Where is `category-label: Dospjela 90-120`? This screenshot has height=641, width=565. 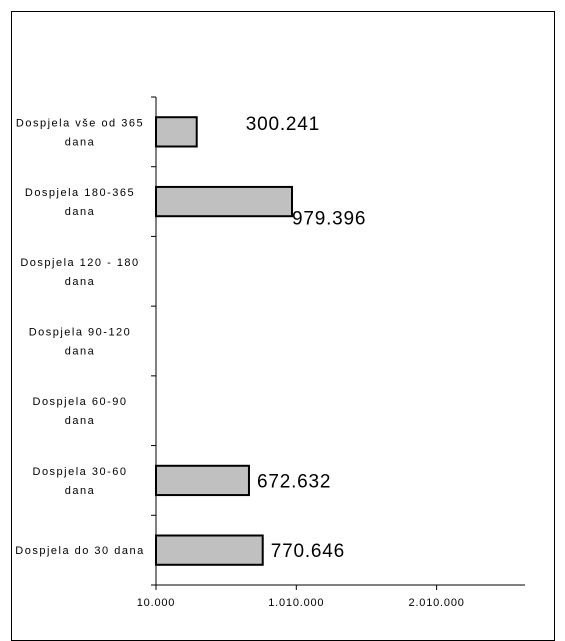
category-label: Dospjela 90-120 is located at coordinates (80, 333).